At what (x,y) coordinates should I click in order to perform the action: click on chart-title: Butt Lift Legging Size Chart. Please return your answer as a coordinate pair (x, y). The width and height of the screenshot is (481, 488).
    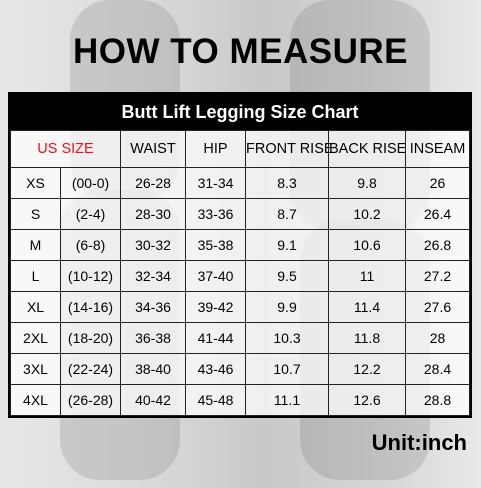
    Looking at the image, I should click on (240, 112).